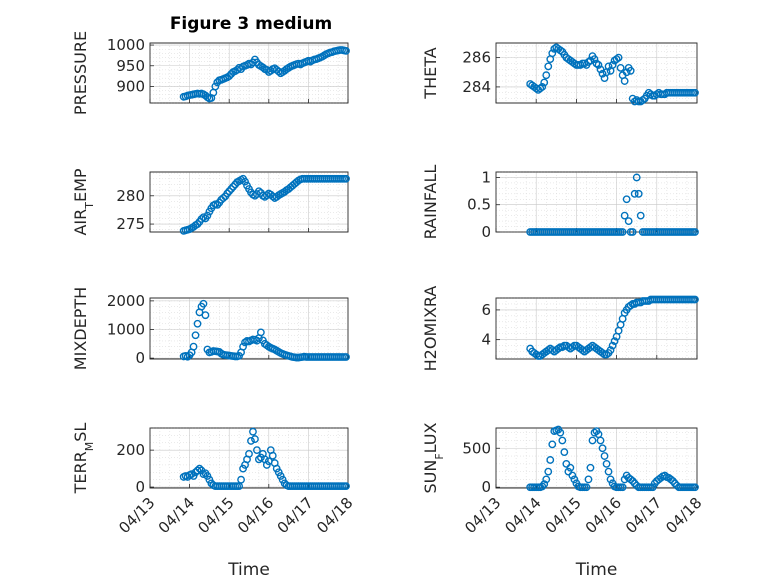  Describe the element at coordinates (476, 448) in the screenshot. I see `ytick-label: 500` at that location.